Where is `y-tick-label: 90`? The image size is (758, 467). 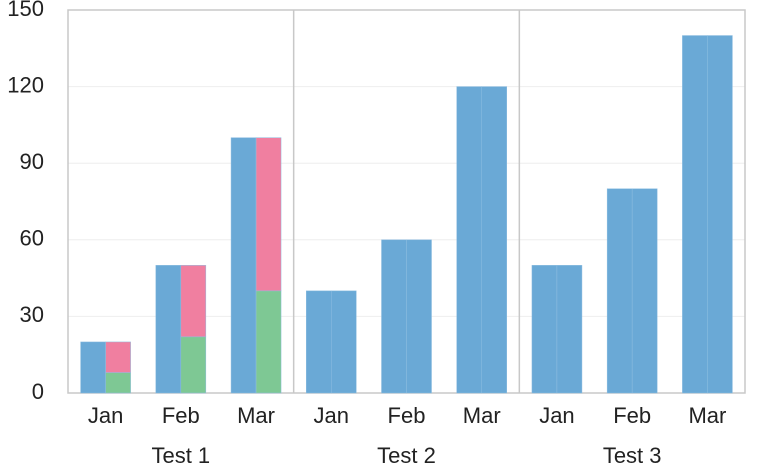 y-tick-label: 90 is located at coordinates (32, 161).